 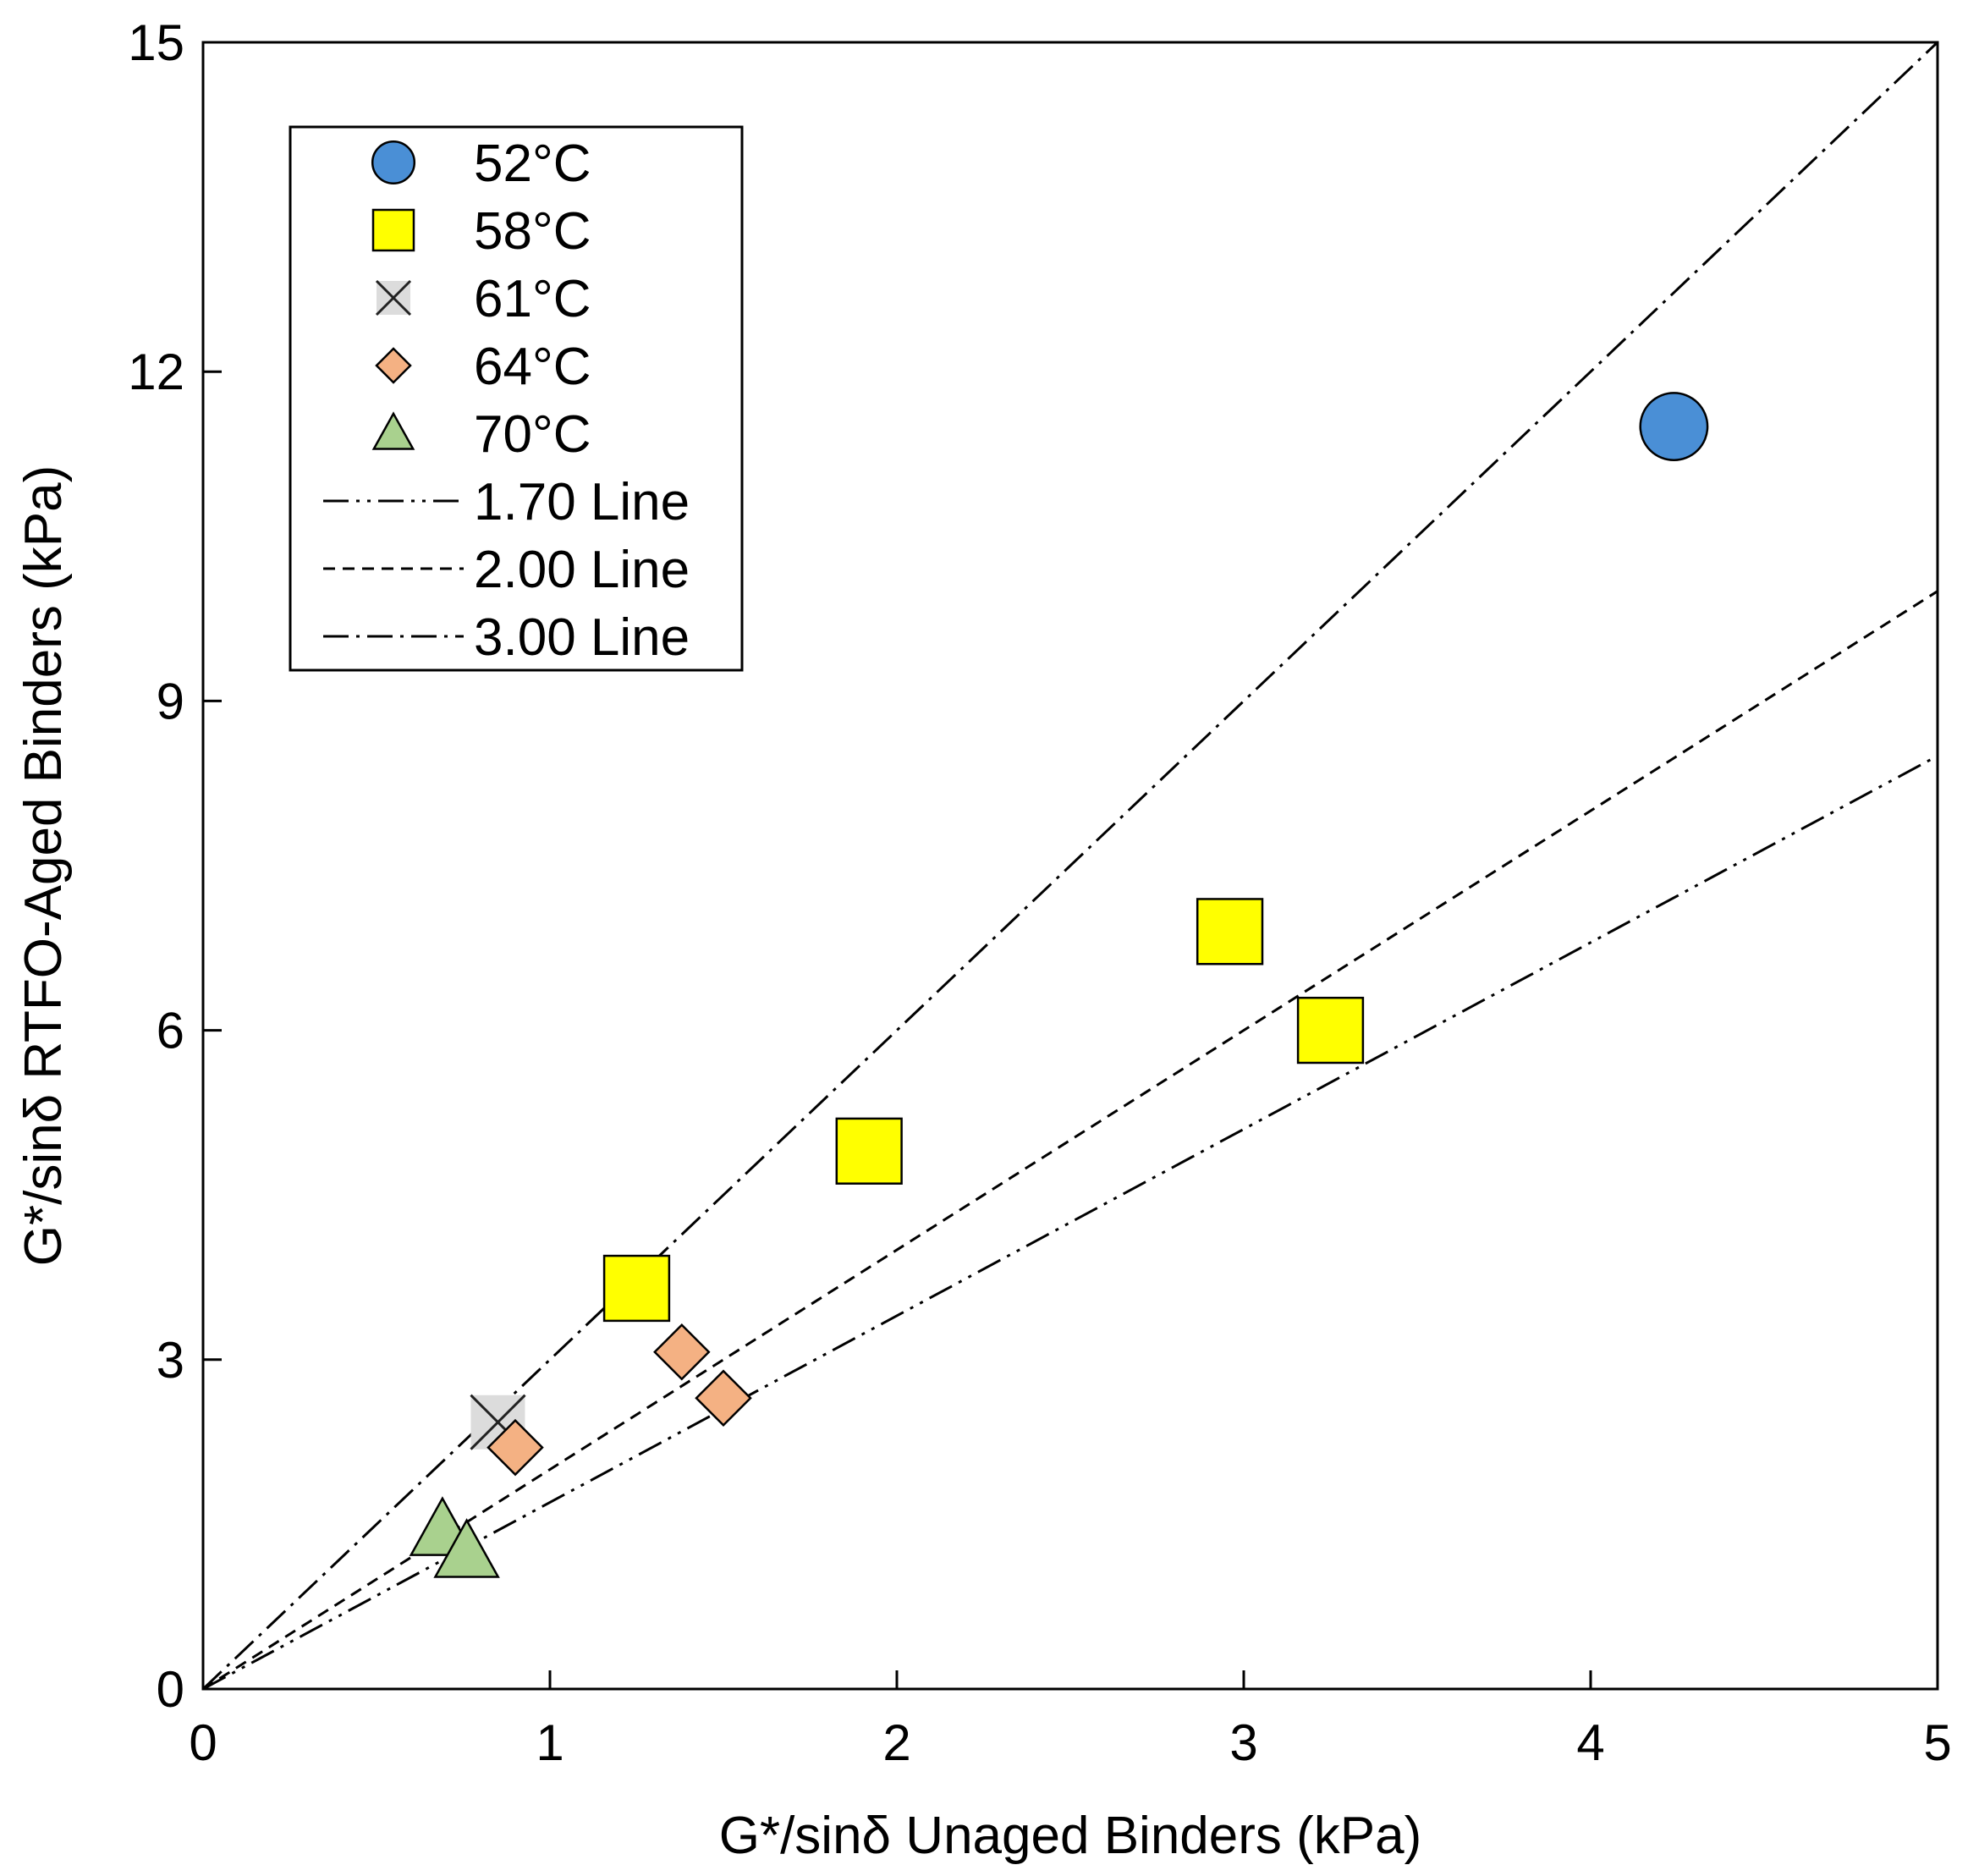 I want to click on y-tick-label: 12, so click(x=156, y=372).